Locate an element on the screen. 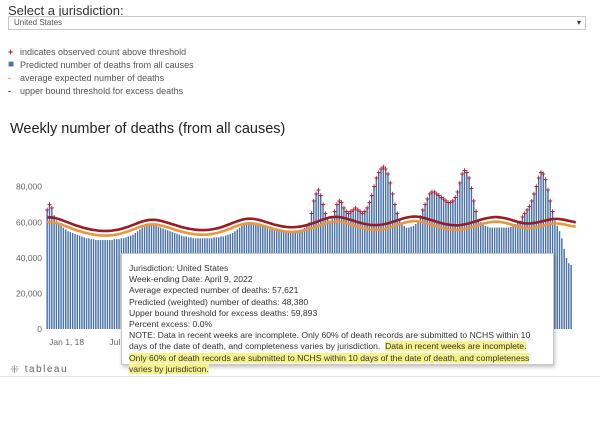 The width and height of the screenshot is (600, 428). y-tick-label: 40,000 is located at coordinates (29, 258).